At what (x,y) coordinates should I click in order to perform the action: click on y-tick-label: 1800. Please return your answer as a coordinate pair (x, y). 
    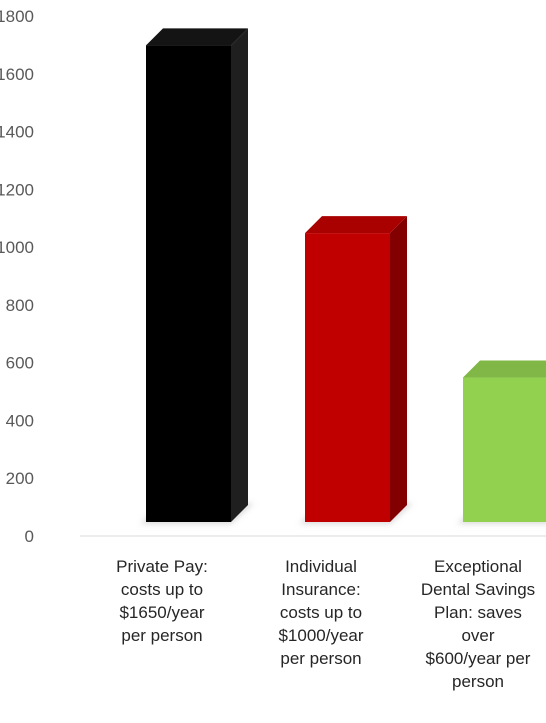
    Looking at the image, I should click on (17, 16).